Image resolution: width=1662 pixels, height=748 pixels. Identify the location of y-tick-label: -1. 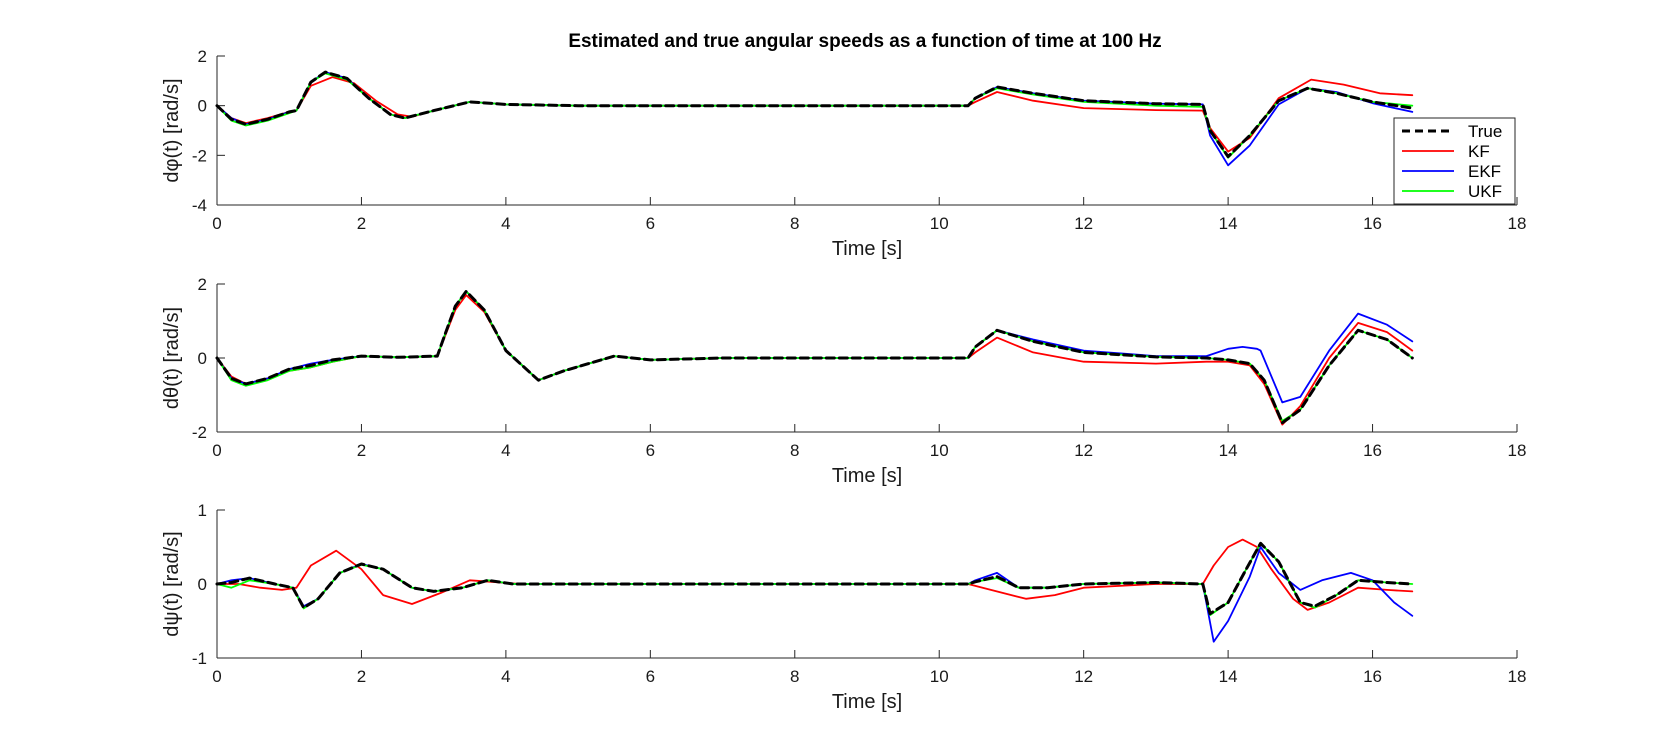
(199, 658).